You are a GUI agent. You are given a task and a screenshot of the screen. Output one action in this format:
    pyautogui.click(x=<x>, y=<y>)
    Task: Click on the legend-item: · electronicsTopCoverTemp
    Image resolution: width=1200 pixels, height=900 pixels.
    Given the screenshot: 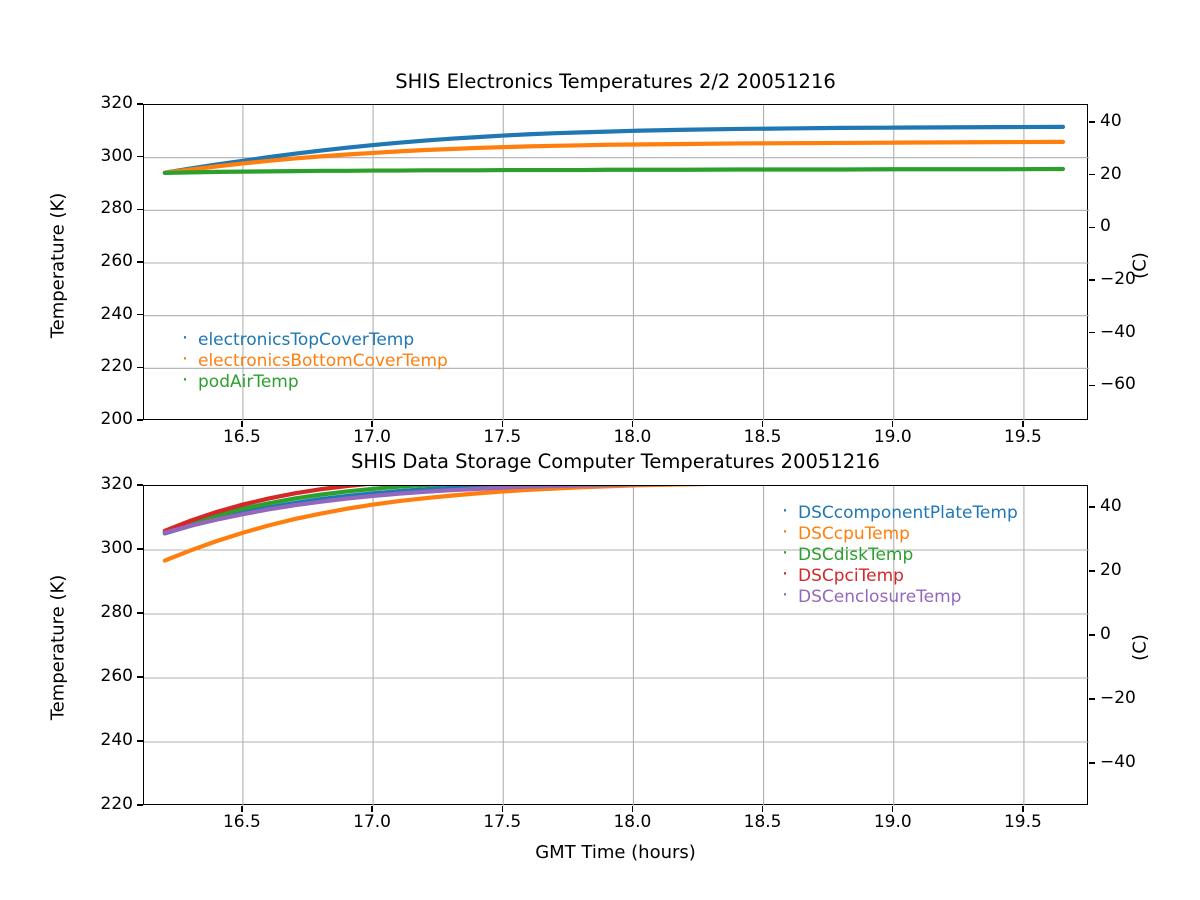 What is the action you would take?
    pyautogui.click(x=313, y=339)
    